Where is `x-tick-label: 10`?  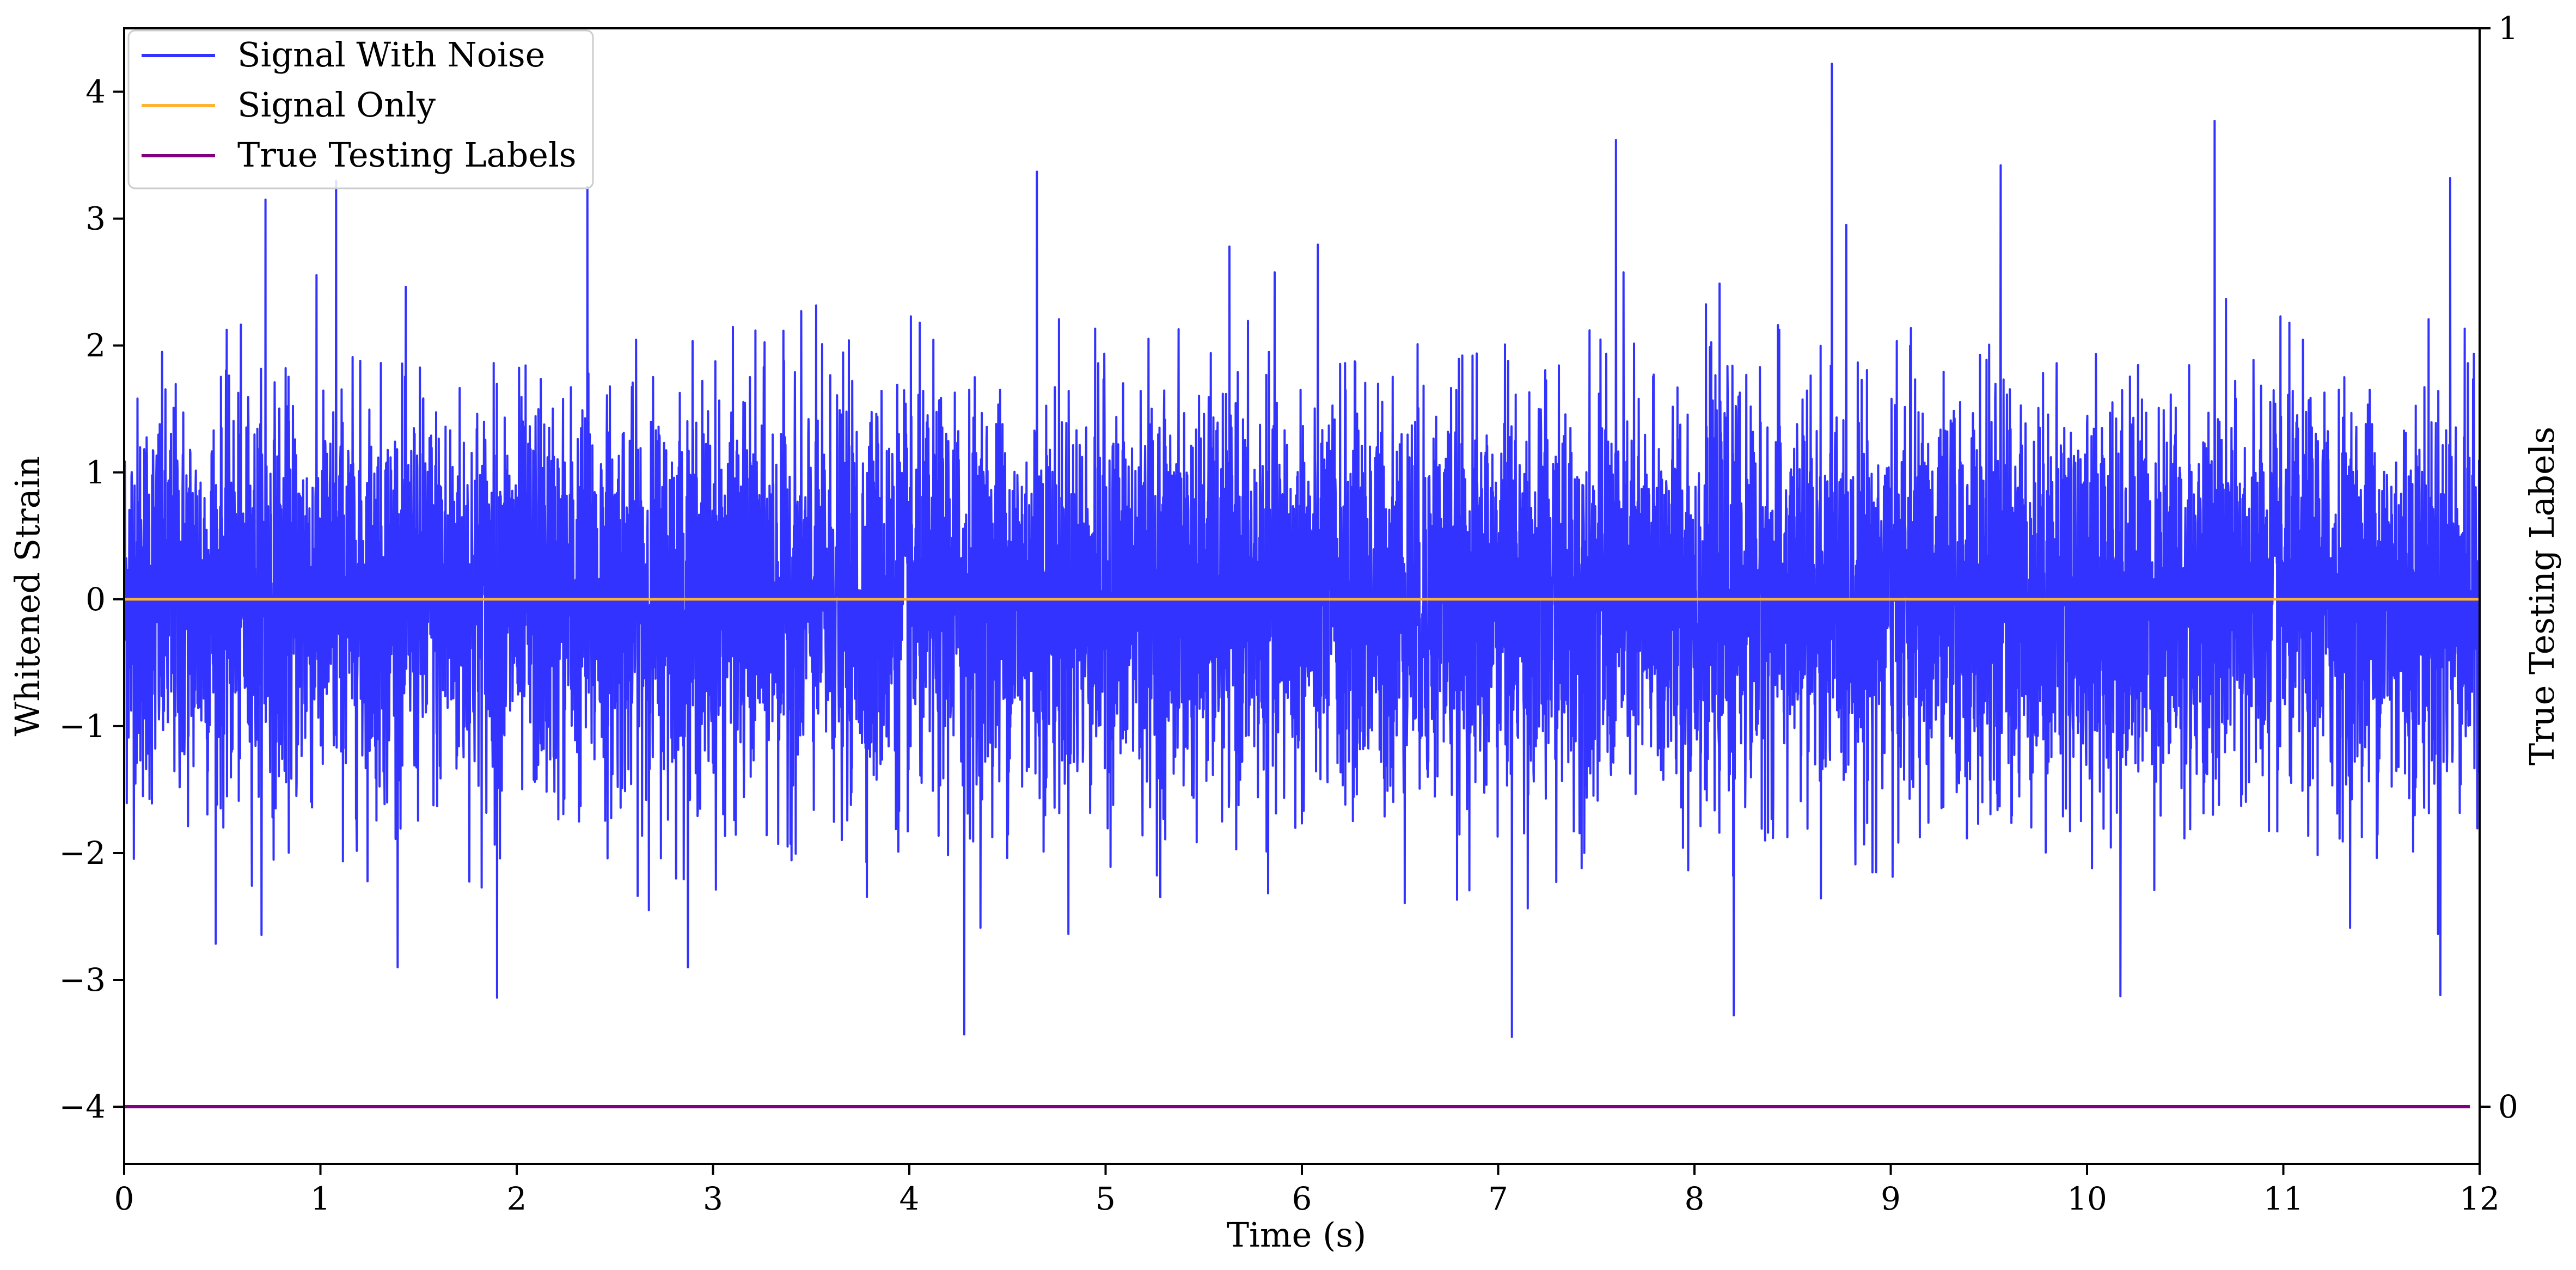 x-tick-label: 10 is located at coordinates (2087, 1198).